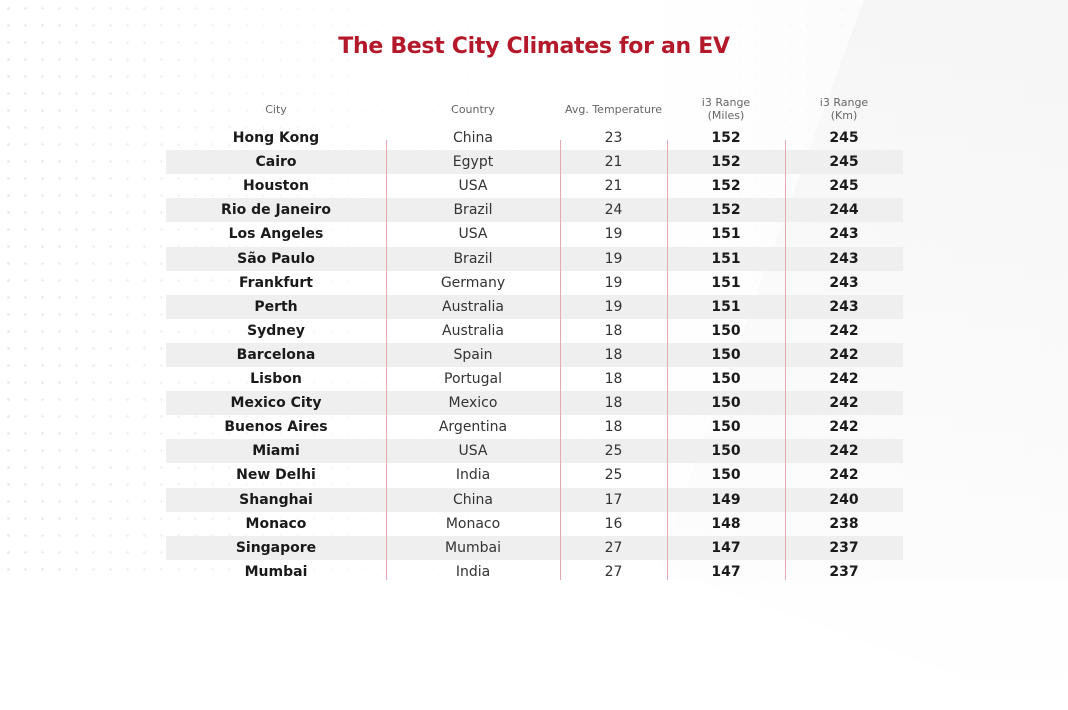 This screenshot has width=1068, height=710. Describe the element at coordinates (276, 138) in the screenshot. I see `cell-city: Hong Kong` at that location.